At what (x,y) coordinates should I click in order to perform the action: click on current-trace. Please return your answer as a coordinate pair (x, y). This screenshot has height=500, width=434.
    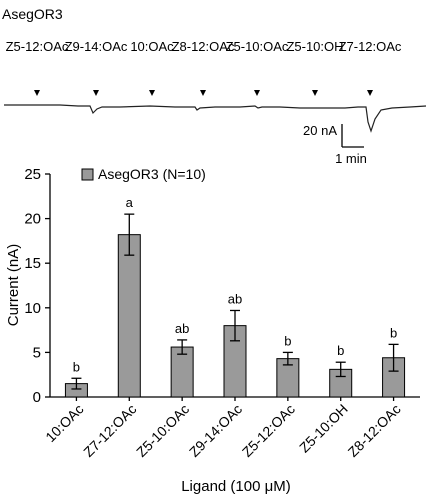
    Looking at the image, I should click on (215, 118).